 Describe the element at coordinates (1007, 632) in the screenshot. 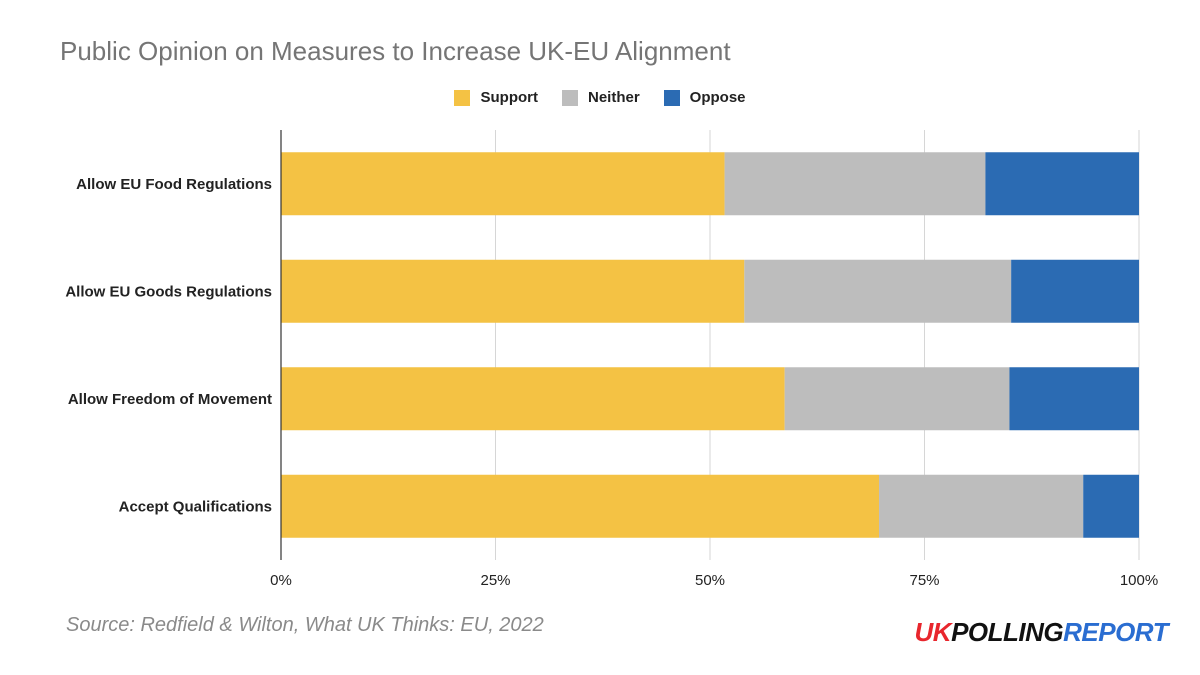

I see `logo-part-polling: POLLING` at that location.